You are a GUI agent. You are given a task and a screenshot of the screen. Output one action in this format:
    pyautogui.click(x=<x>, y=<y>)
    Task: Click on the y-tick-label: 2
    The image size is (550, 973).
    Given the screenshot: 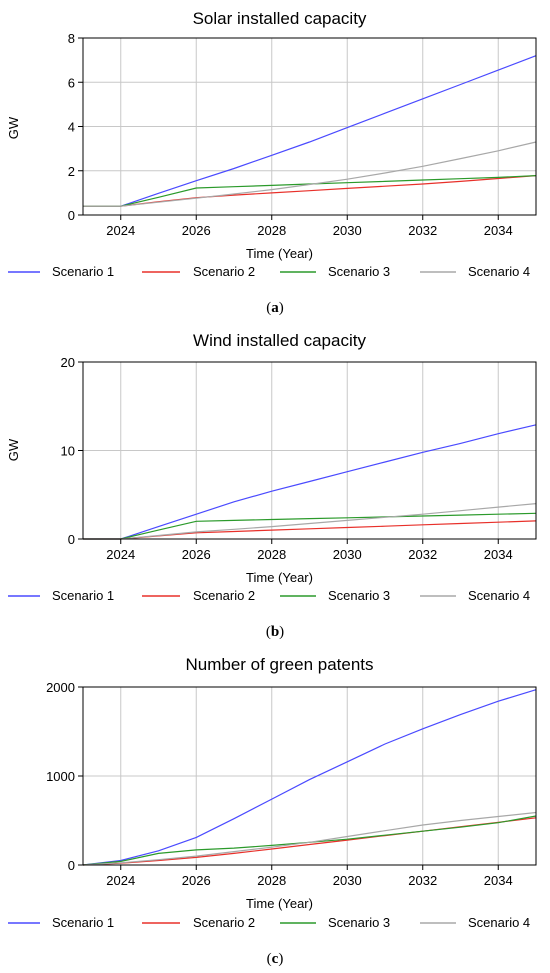 What is the action you would take?
    pyautogui.click(x=71, y=171)
    